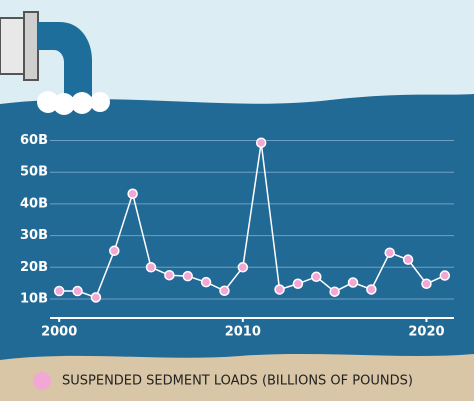 Image resolution: width=474 pixels, height=401 pixels. Describe the element at coordinates (34, 172) in the screenshot. I see `y-tick-label: 50B` at that location.